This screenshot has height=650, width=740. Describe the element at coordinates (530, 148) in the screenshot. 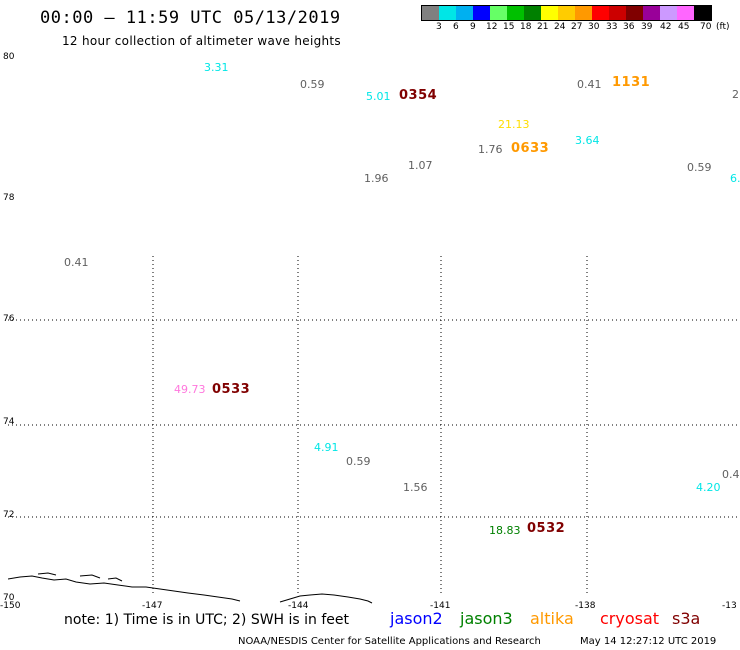

I see `pass-time-label: 0633` at that location.